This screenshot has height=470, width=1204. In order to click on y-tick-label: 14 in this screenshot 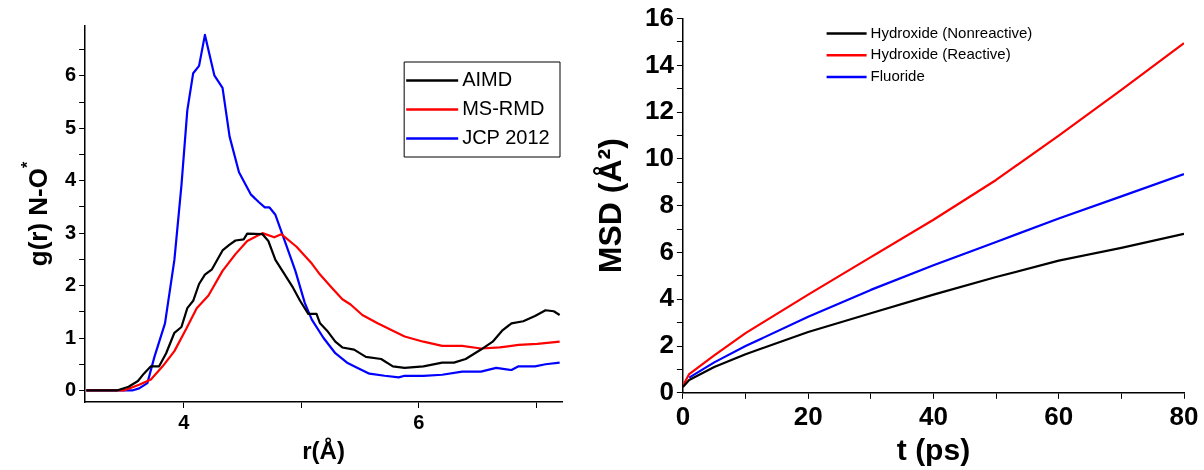, I will do `click(660, 63)`.